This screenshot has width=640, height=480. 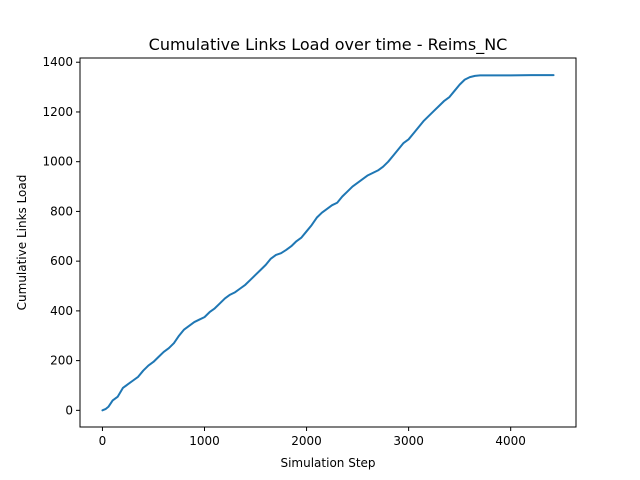 I want to click on y-axis: 0 200 400 600 800 1000 1200 1400, so click(x=61, y=236).